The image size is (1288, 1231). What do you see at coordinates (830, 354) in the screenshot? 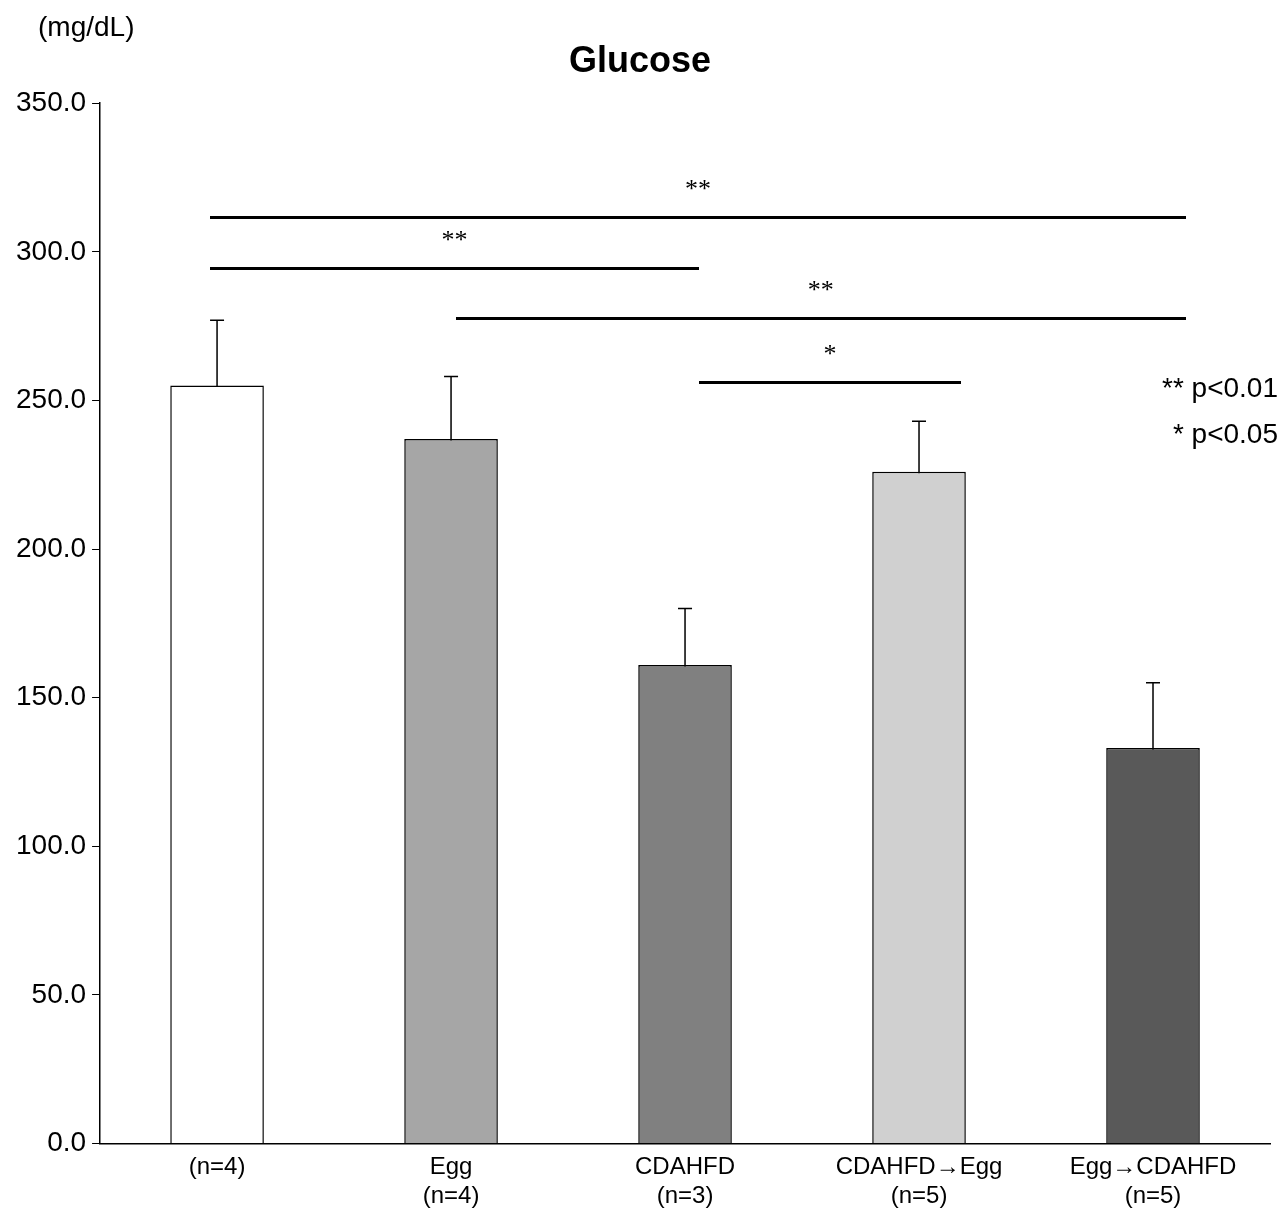
I see `annotation: *` at bounding box center [830, 354].